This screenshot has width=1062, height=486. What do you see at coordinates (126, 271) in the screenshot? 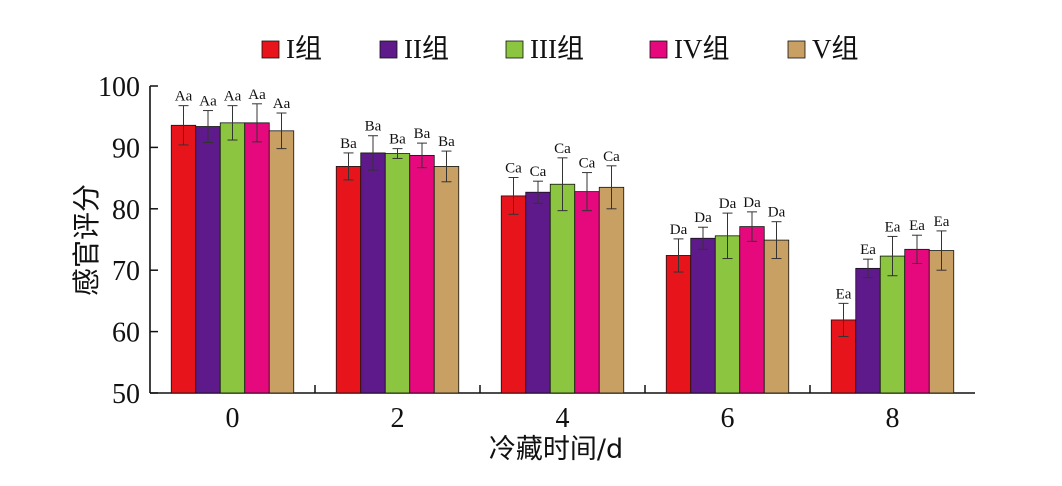
I see `y-tick-label: 70` at bounding box center [126, 271].